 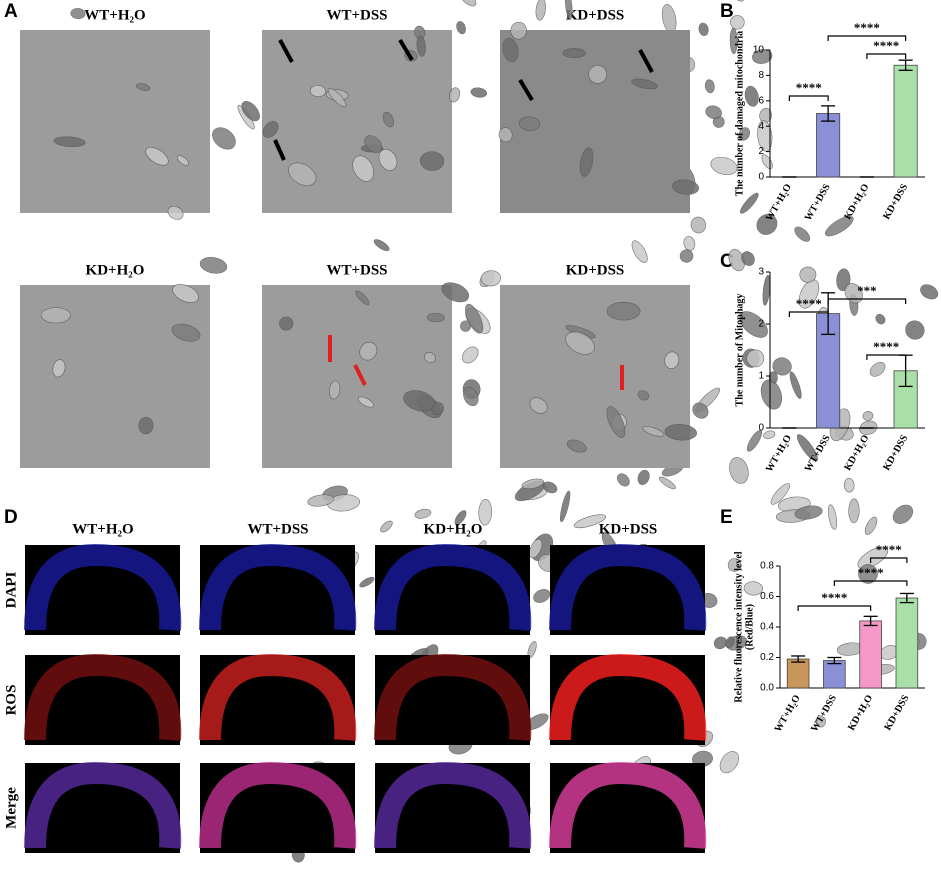 What do you see at coordinates (767, 657) in the screenshot?
I see `y-tick-label: 0.2` at bounding box center [767, 657].